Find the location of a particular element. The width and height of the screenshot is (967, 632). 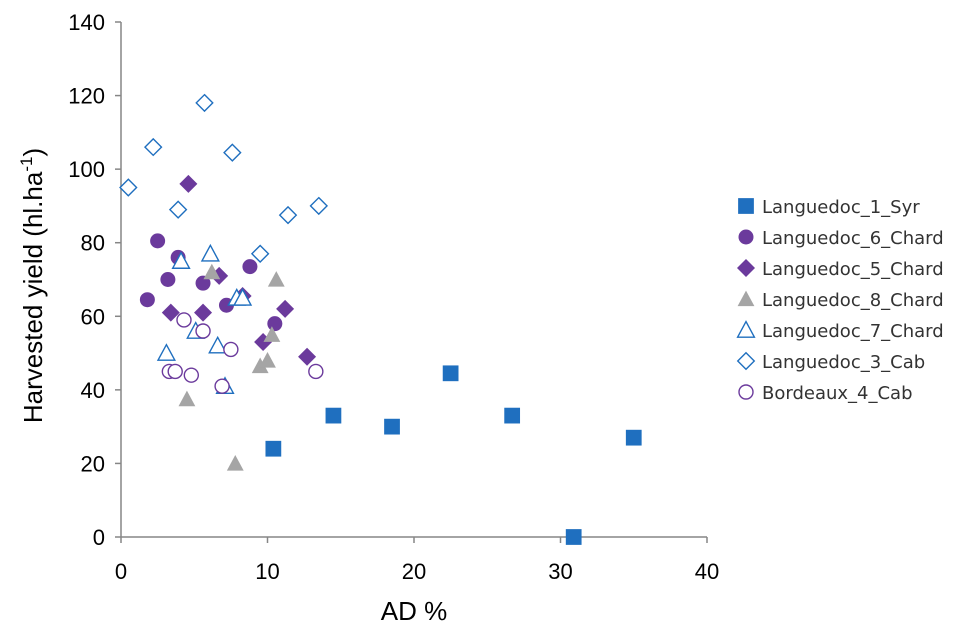

y-tick-label: 120 is located at coordinates (86, 96).